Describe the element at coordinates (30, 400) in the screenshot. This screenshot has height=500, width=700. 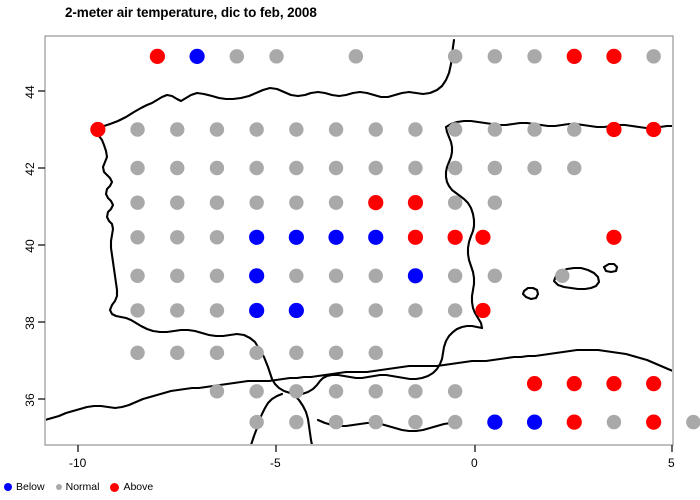
I see `y-tick-label: 36` at that location.